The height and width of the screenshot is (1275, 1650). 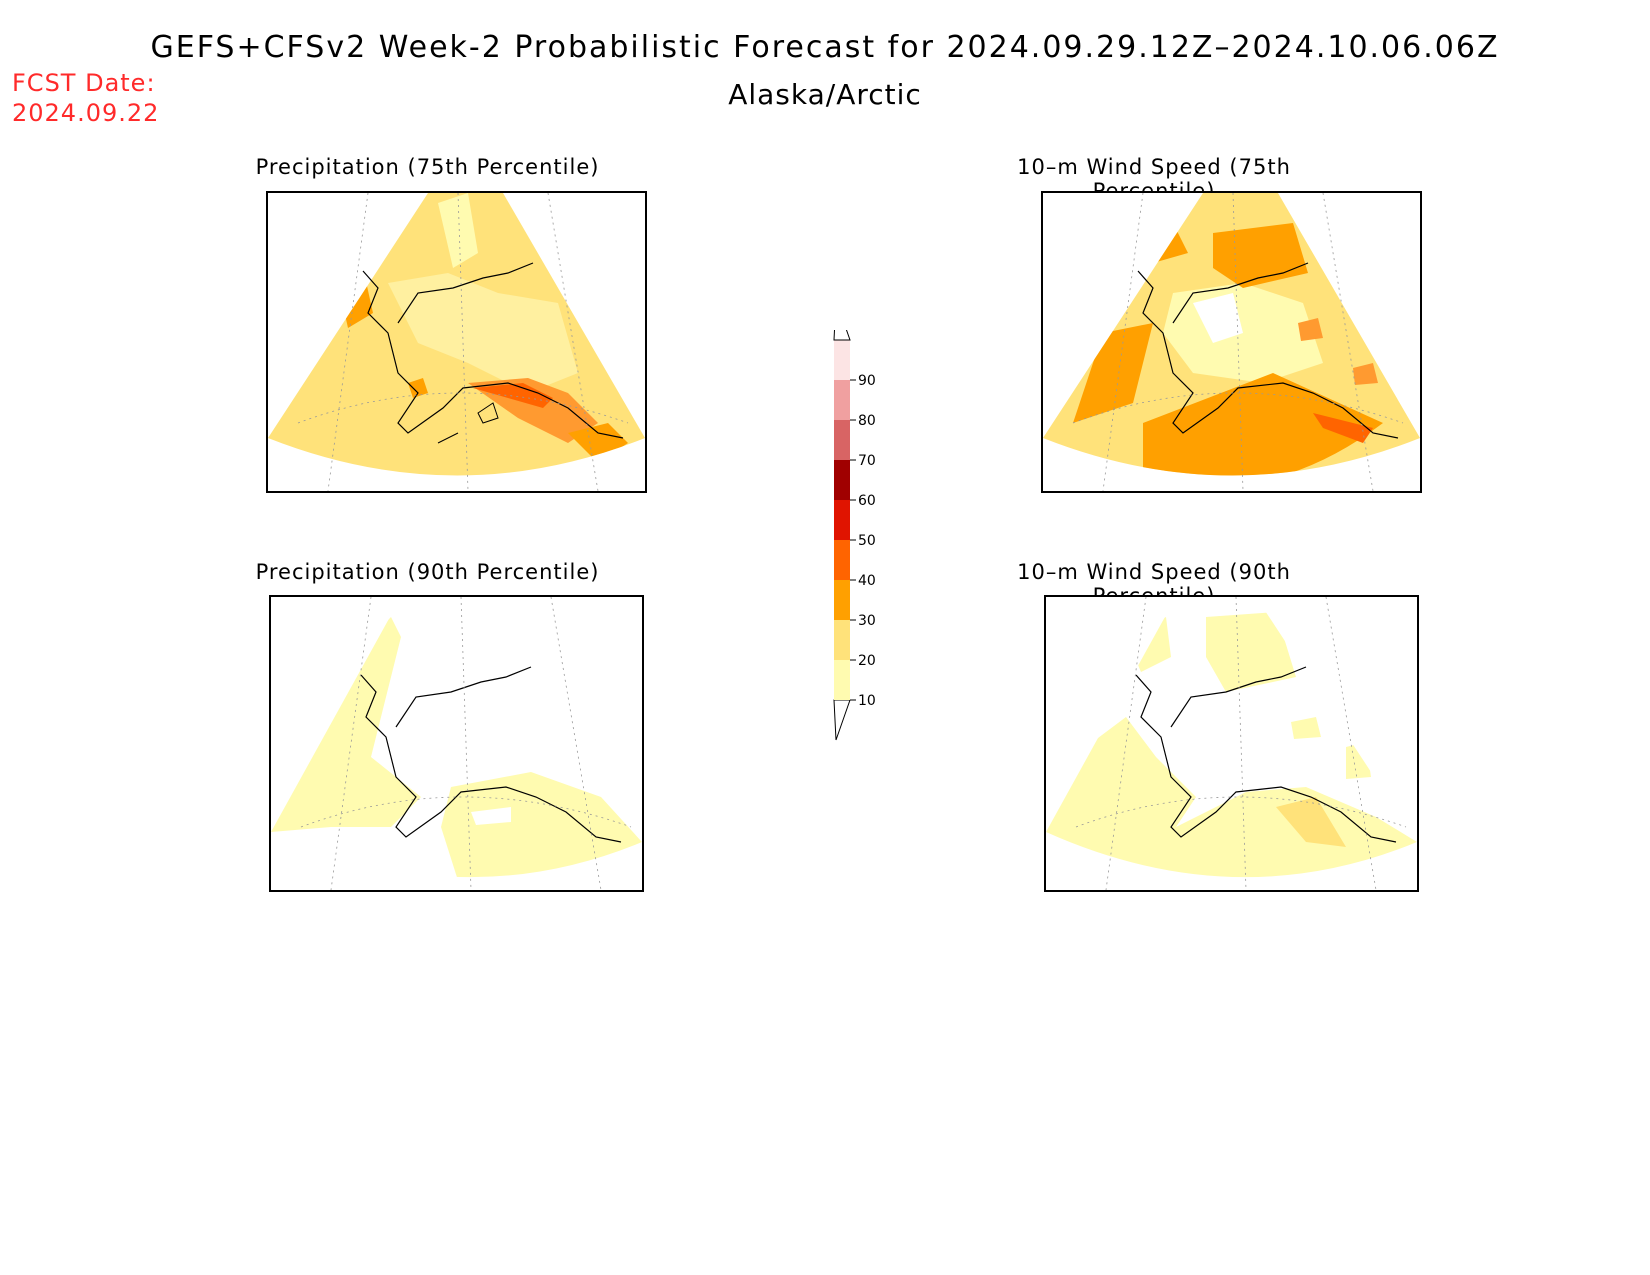 What do you see at coordinates (854, 520) in the screenshot?
I see `colorbar-graphic: 10 20 30 40 50 60 70 80 90` at bounding box center [854, 520].